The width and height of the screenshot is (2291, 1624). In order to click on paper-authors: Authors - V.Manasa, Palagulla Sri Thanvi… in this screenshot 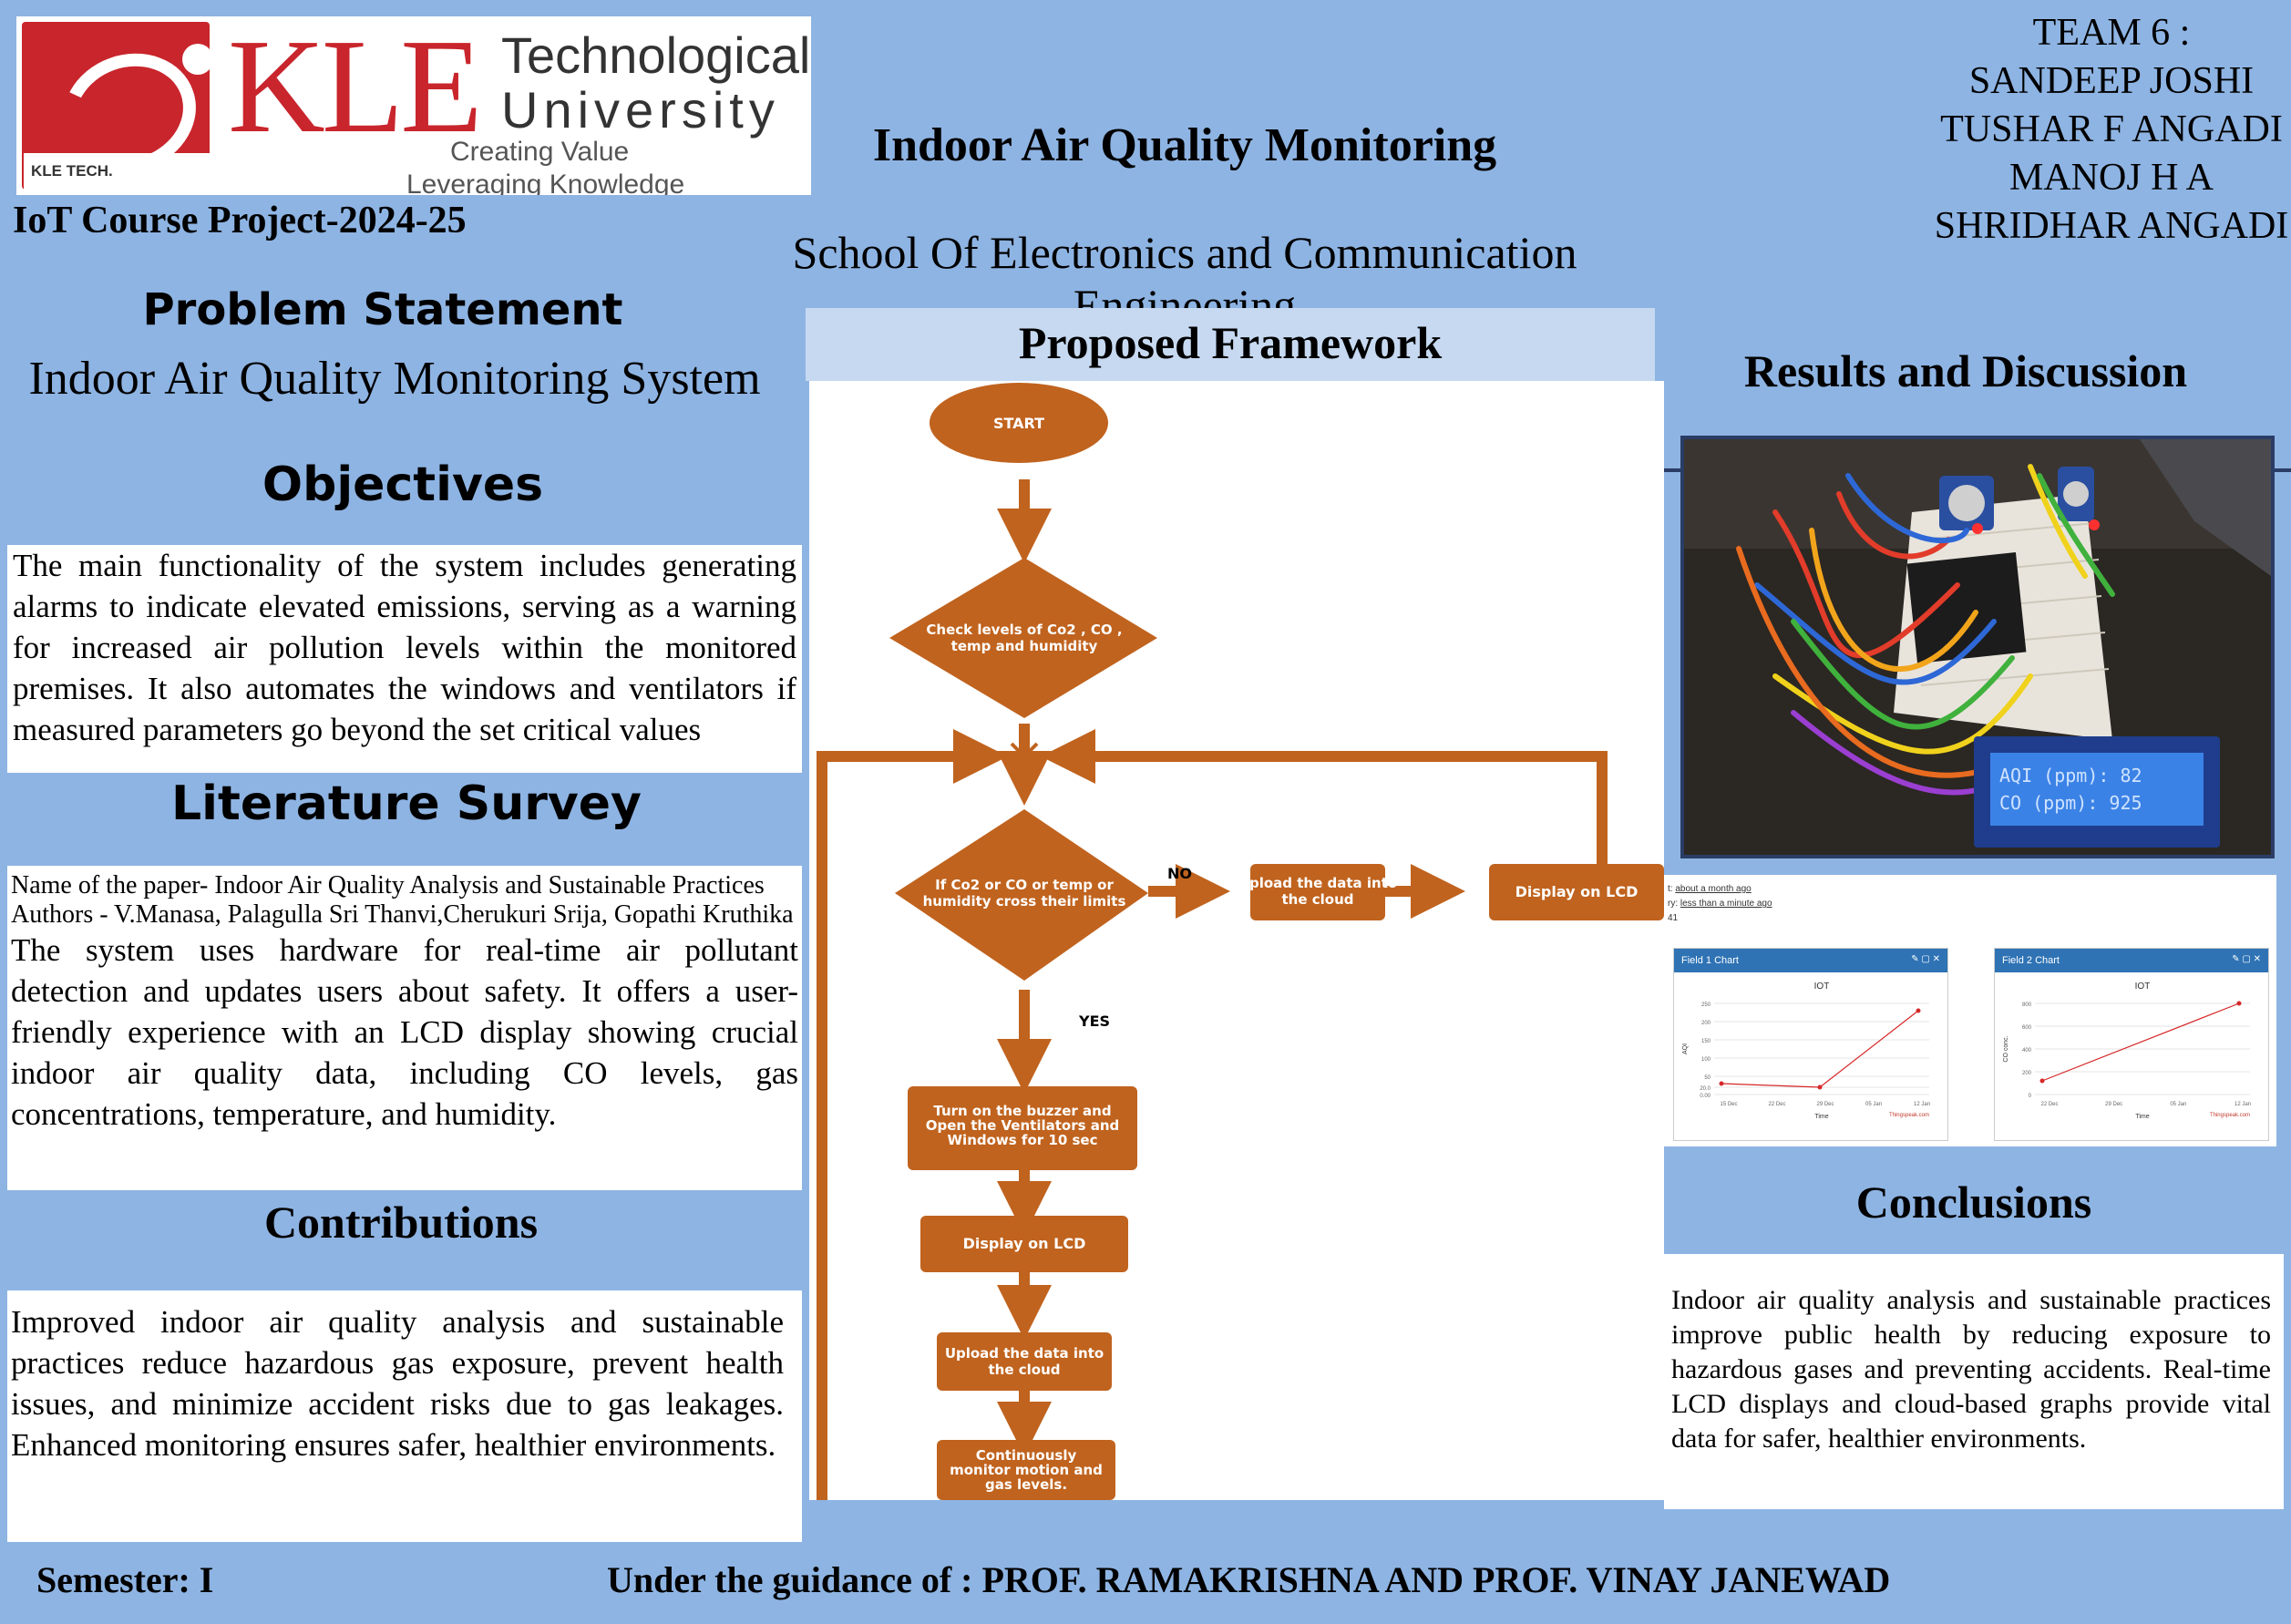, I will do `click(402, 914)`.